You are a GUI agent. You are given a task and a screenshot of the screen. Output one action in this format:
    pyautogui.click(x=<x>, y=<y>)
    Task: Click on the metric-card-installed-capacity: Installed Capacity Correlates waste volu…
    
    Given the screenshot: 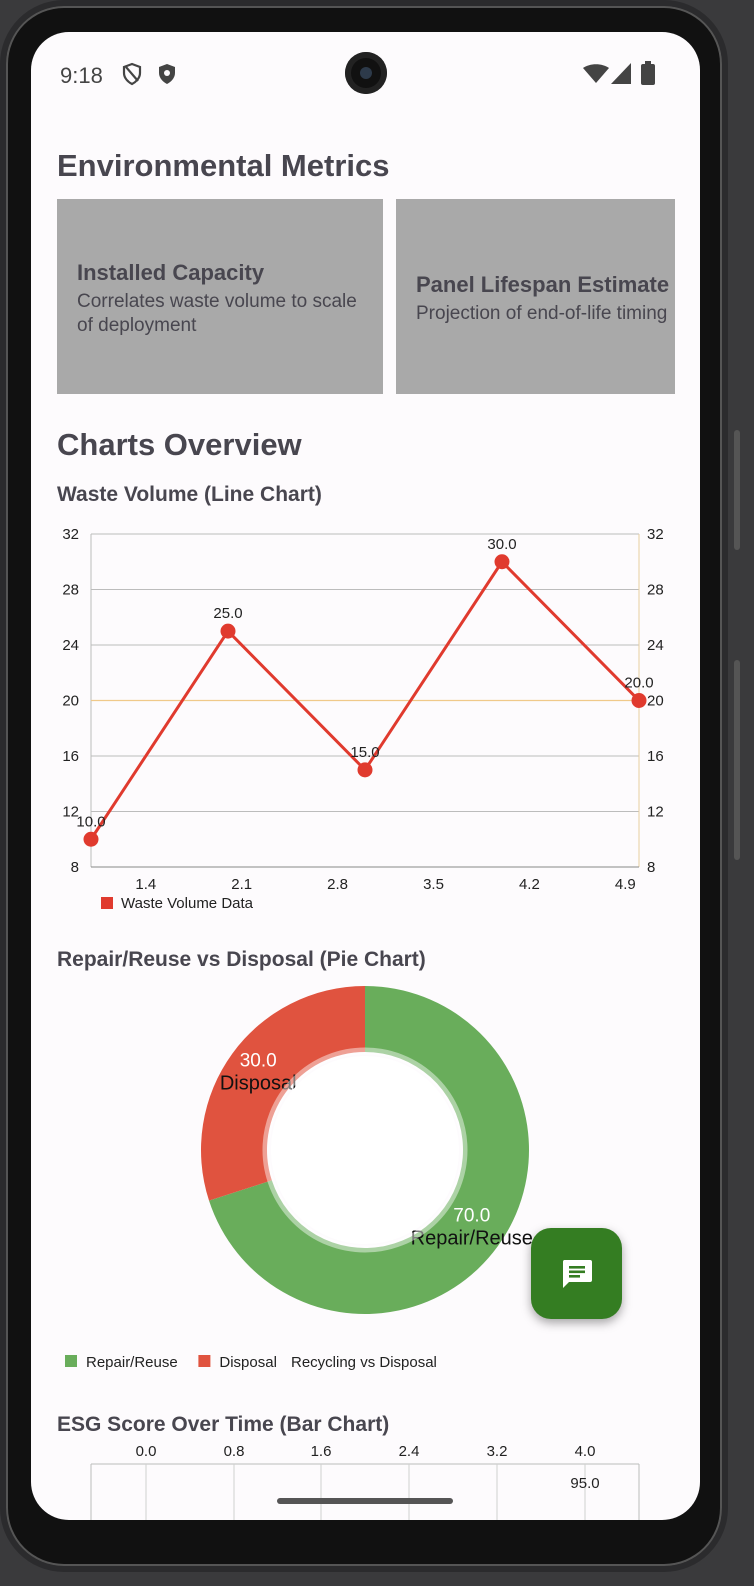 What is the action you would take?
    pyautogui.click(x=220, y=296)
    